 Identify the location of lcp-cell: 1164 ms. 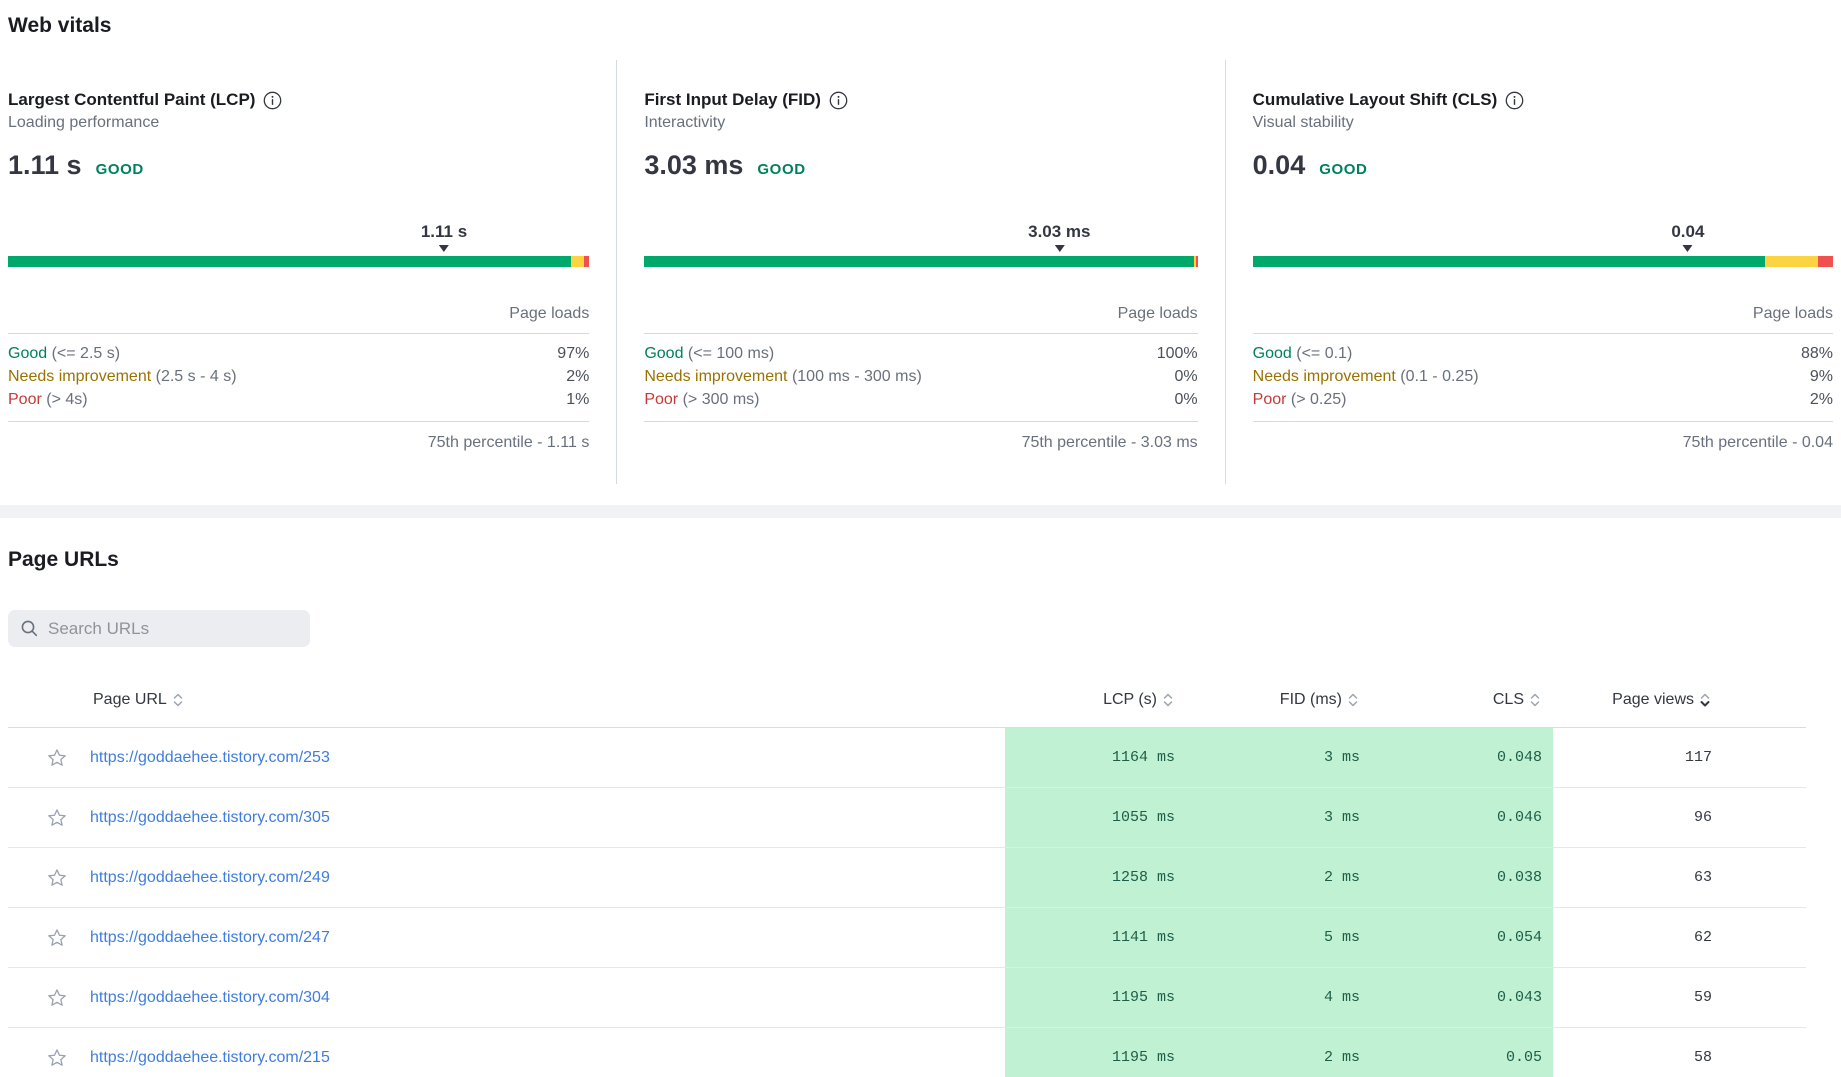
(1096, 757).